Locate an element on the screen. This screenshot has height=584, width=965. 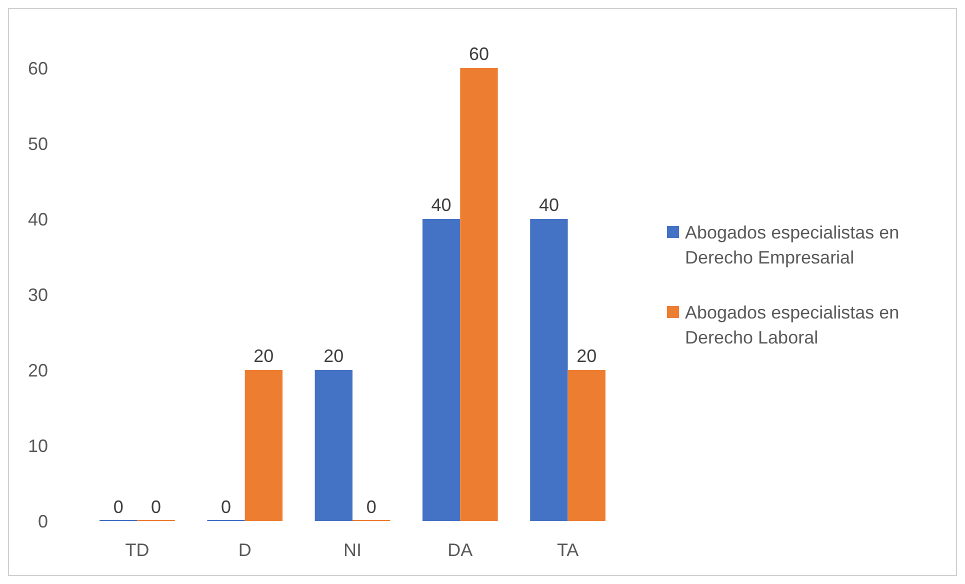
x-tick-label: D is located at coordinates (245, 550).